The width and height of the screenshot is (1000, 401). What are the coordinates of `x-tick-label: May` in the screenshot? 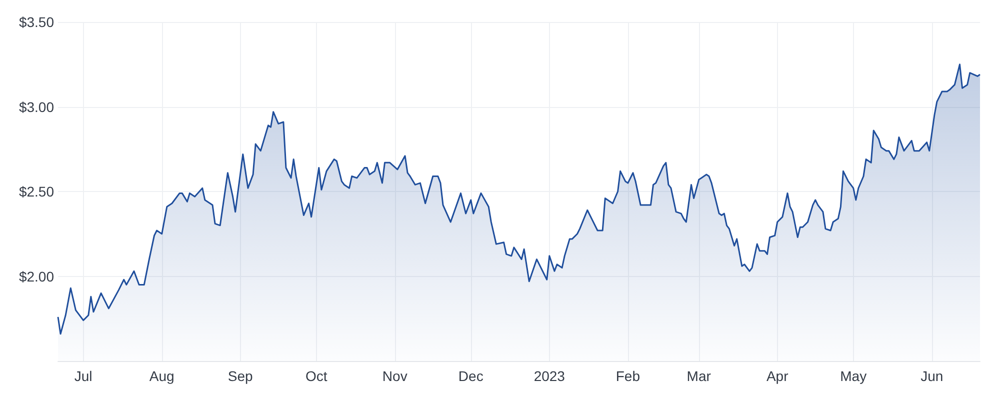 It's located at (853, 376).